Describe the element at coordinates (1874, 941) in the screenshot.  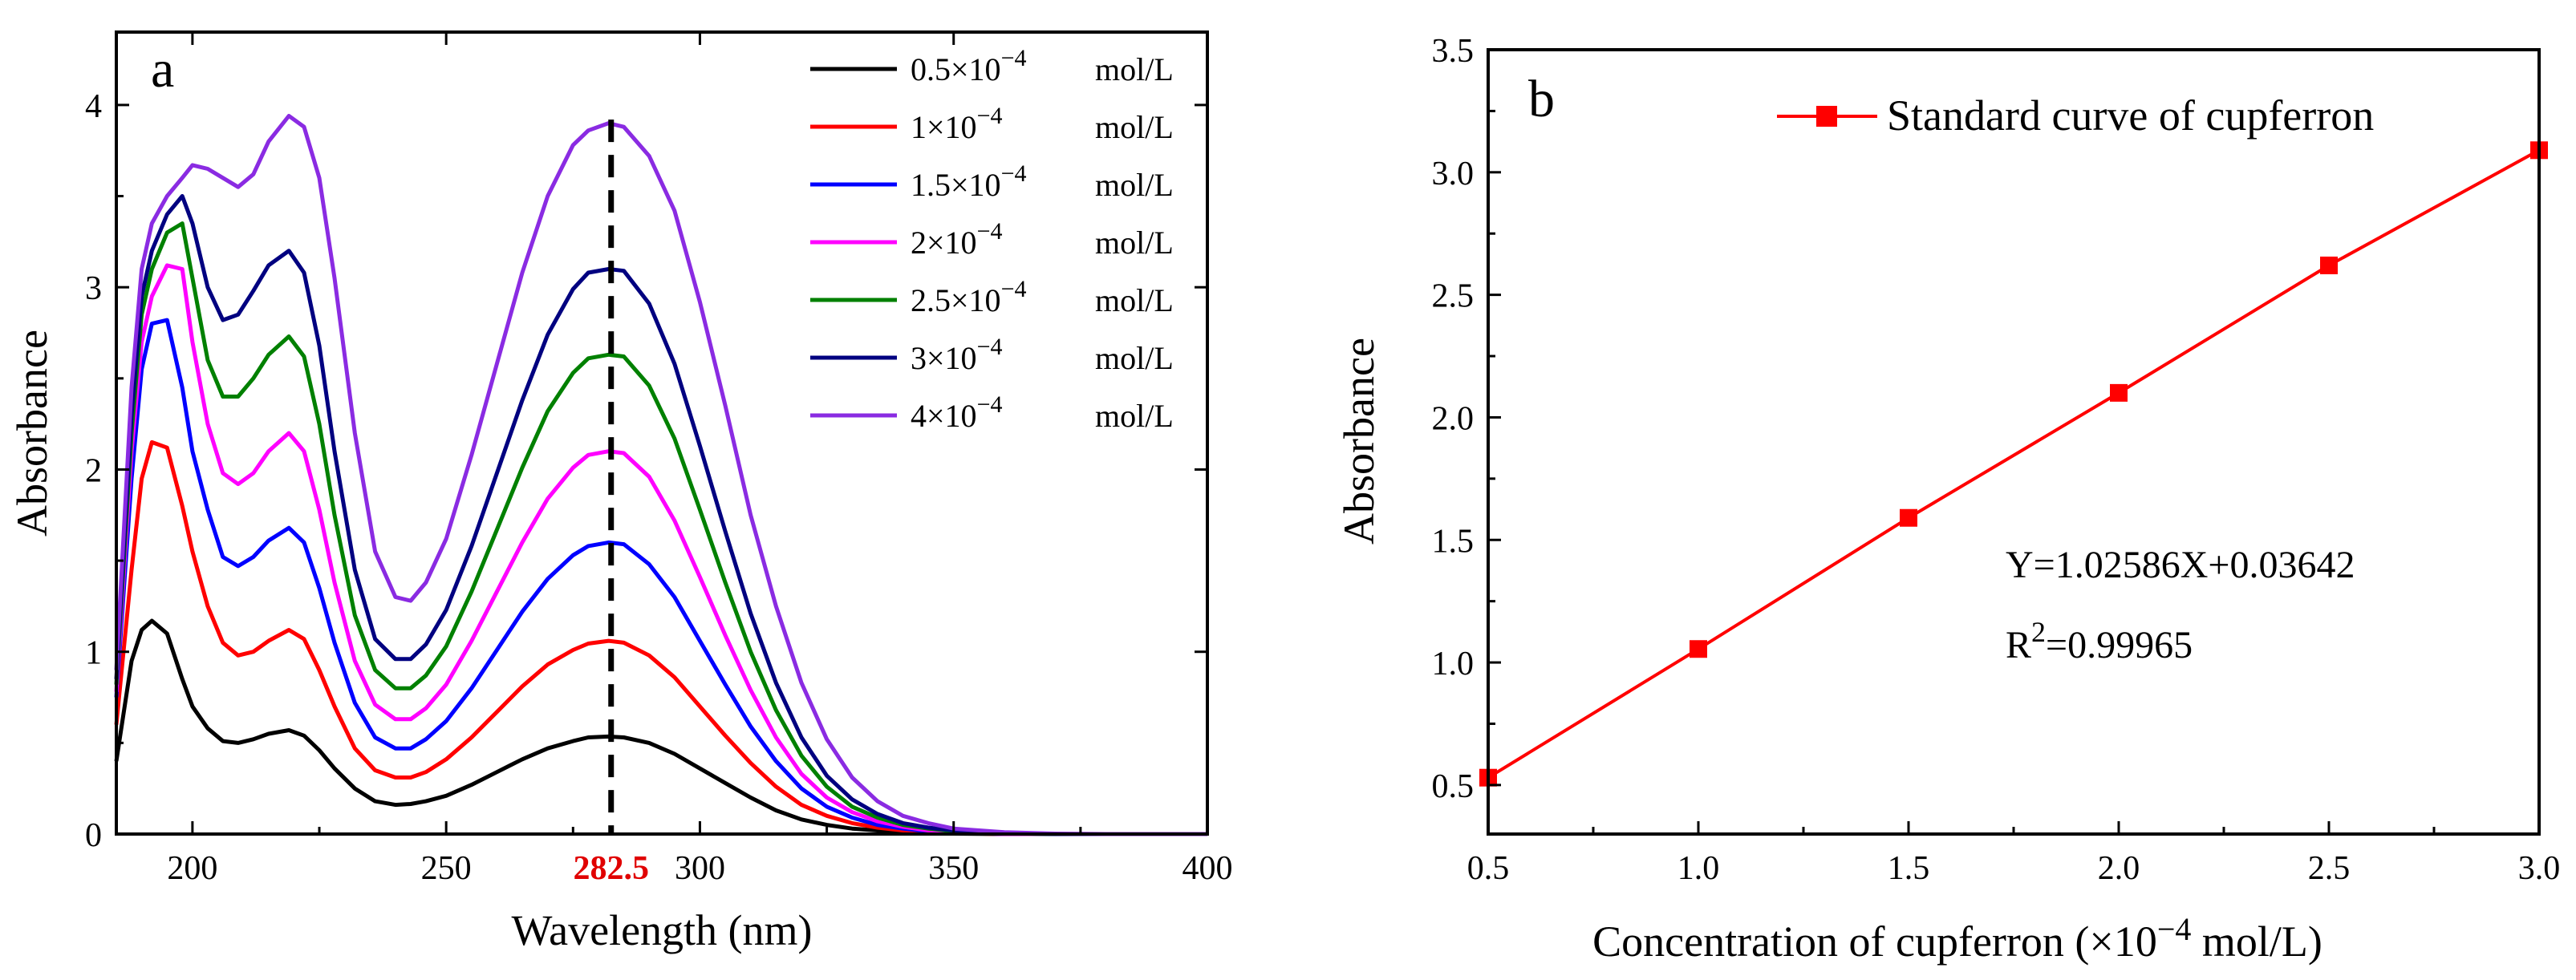
I see `panel-b-x-axis-title-main: Concentration of cupferron (×10` at that location.